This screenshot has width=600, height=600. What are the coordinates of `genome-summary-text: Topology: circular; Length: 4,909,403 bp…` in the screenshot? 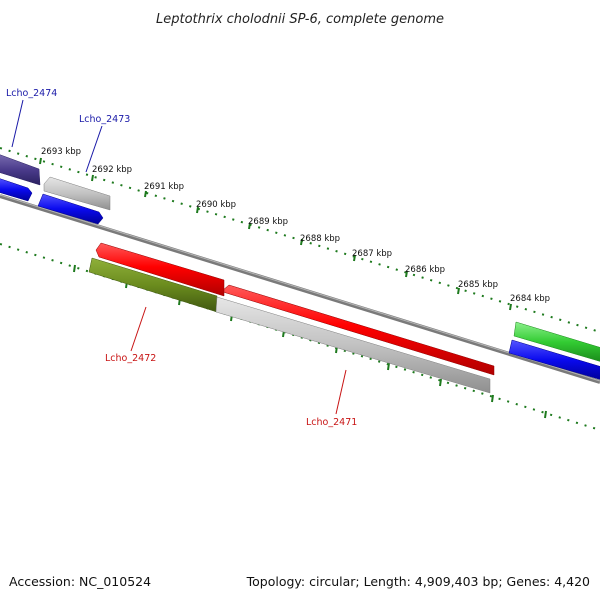 It's located at (418, 581).